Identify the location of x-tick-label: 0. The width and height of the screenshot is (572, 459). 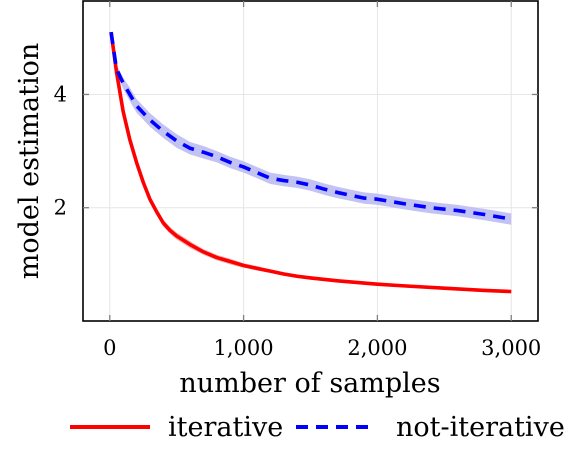
(109, 348).